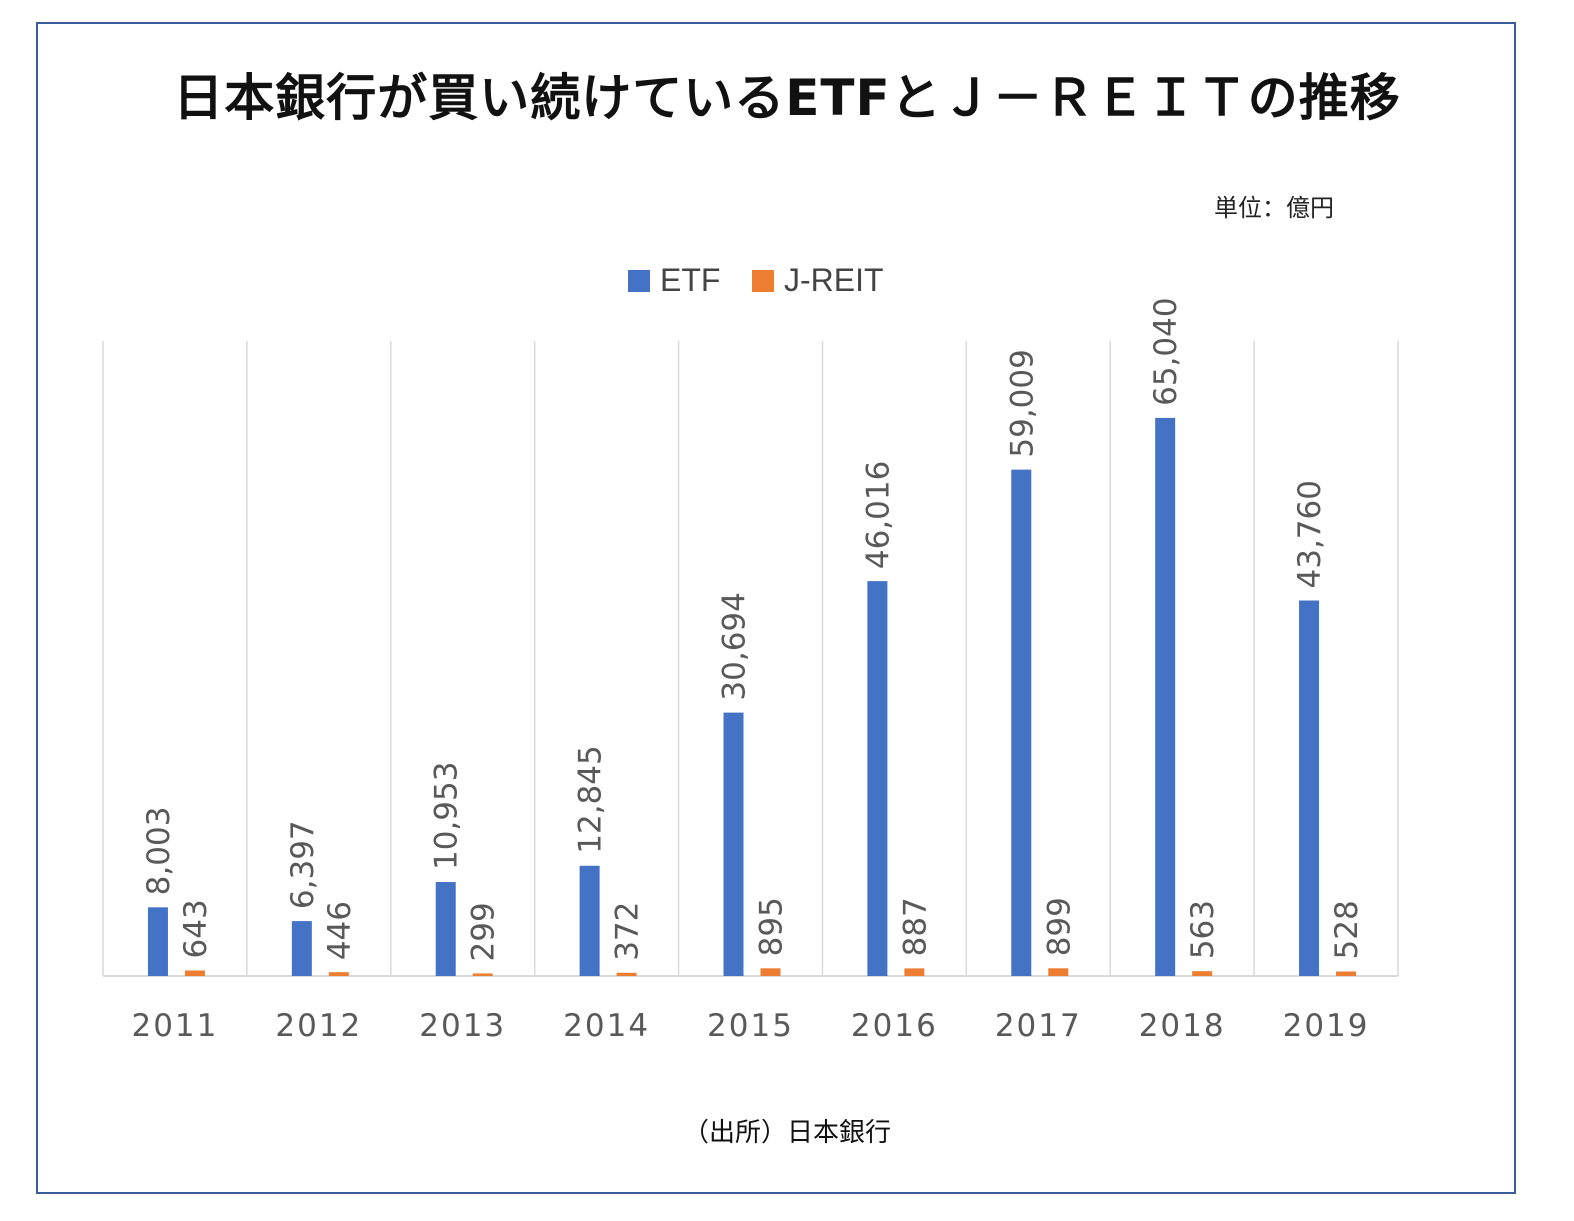 This screenshot has height=1221, width=1574. Describe the element at coordinates (484, 931) in the screenshot. I see `data-label-jreit: 299` at that location.